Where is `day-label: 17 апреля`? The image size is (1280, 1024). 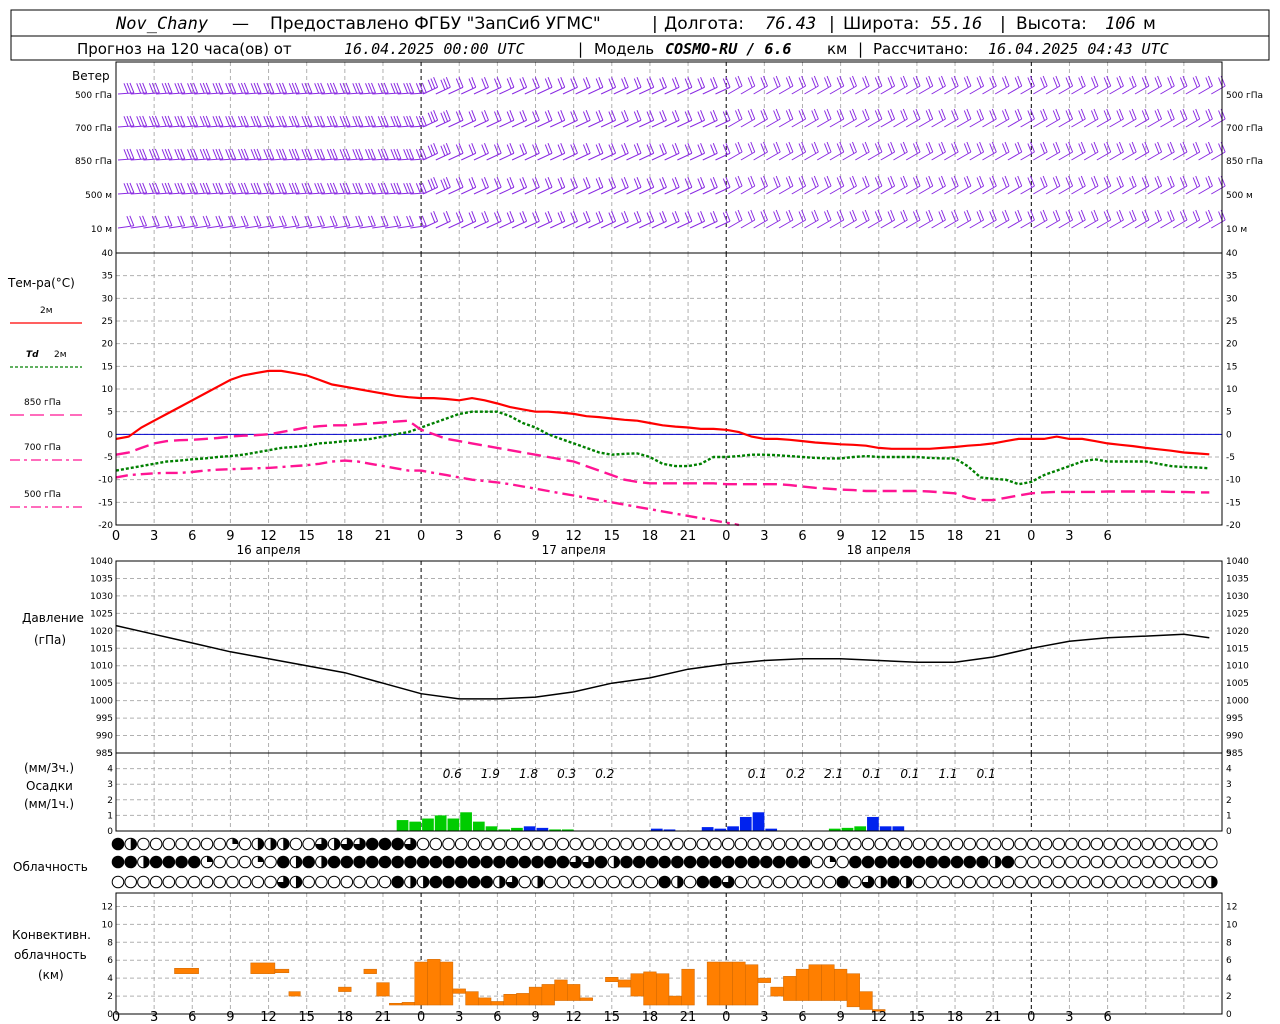 day-label: 17 апреля is located at coordinates (574, 550).